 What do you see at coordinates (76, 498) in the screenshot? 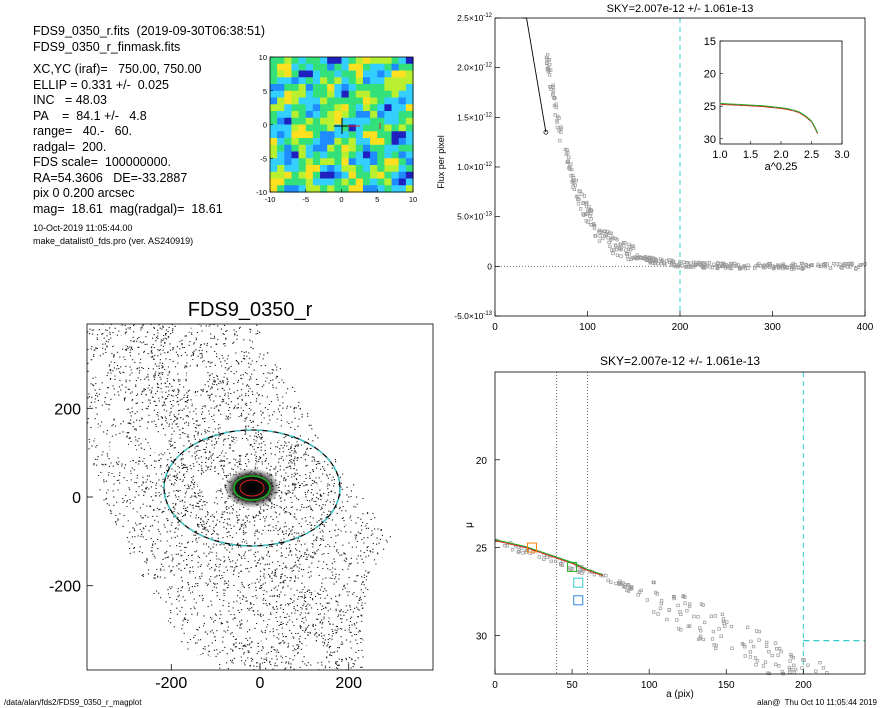
I see `image-y-tick-label: 0` at bounding box center [76, 498].